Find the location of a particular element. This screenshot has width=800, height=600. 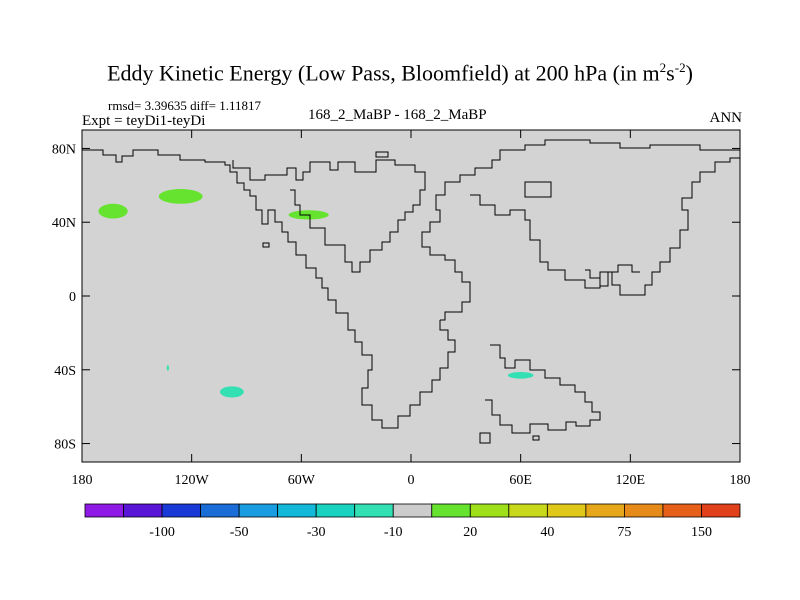

coastline-island-small is located at coordinates (266, 245).